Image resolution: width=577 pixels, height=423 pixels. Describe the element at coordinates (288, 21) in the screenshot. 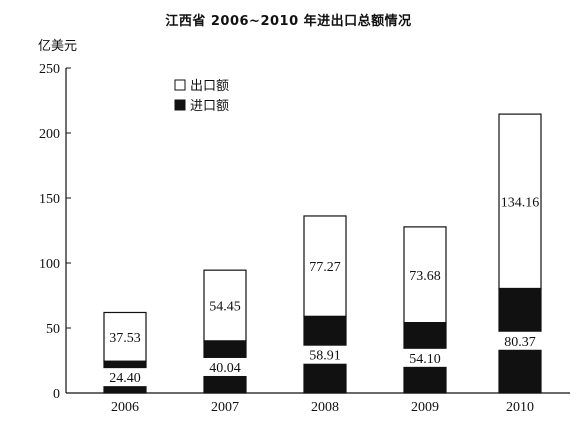

I see `chart-title: 江西省 2006~2010 年进出口总额情况` at that location.